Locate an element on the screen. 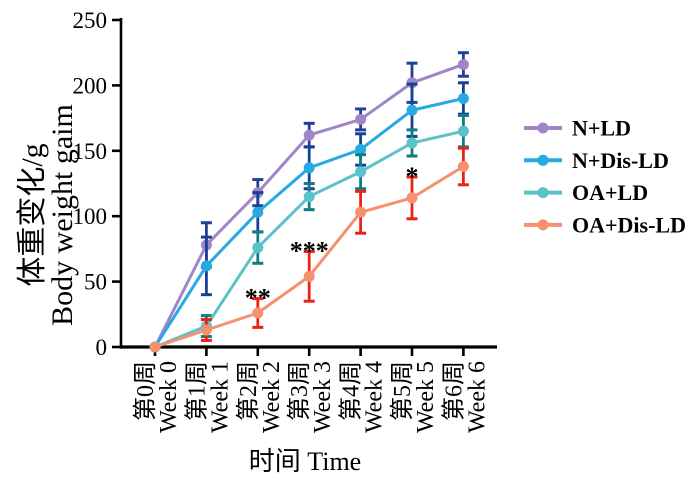 This screenshot has width=700, height=481. annotations-layer: ****** is located at coordinates (332, 237).